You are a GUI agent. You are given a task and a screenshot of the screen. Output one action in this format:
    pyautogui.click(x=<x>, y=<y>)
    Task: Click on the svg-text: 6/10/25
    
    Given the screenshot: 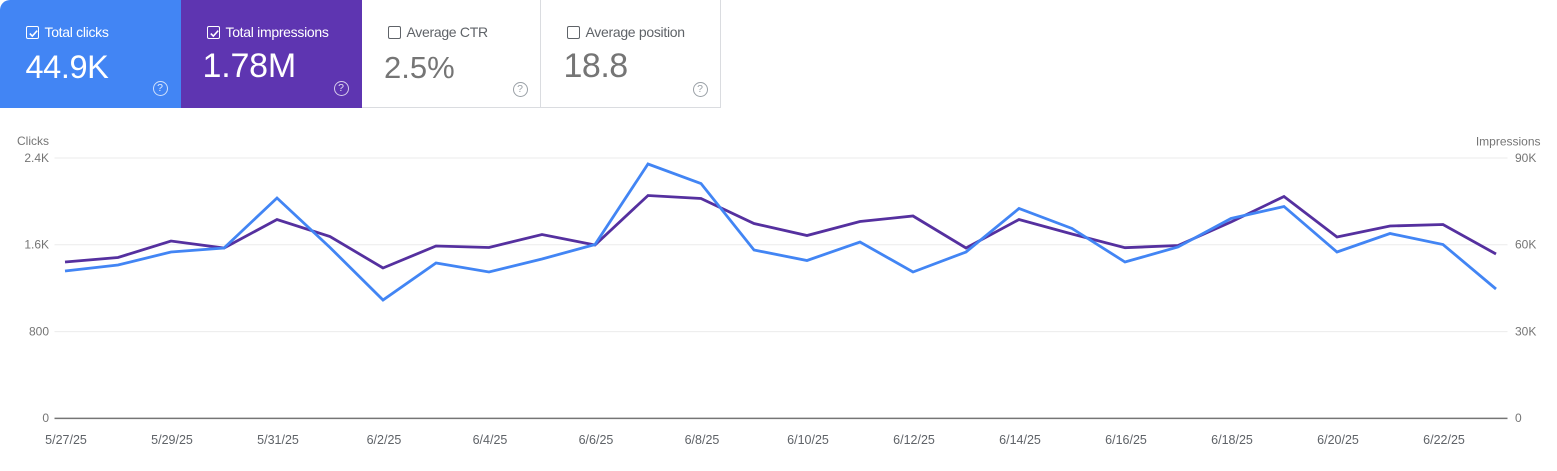 What is the action you would take?
    pyautogui.click(x=808, y=440)
    